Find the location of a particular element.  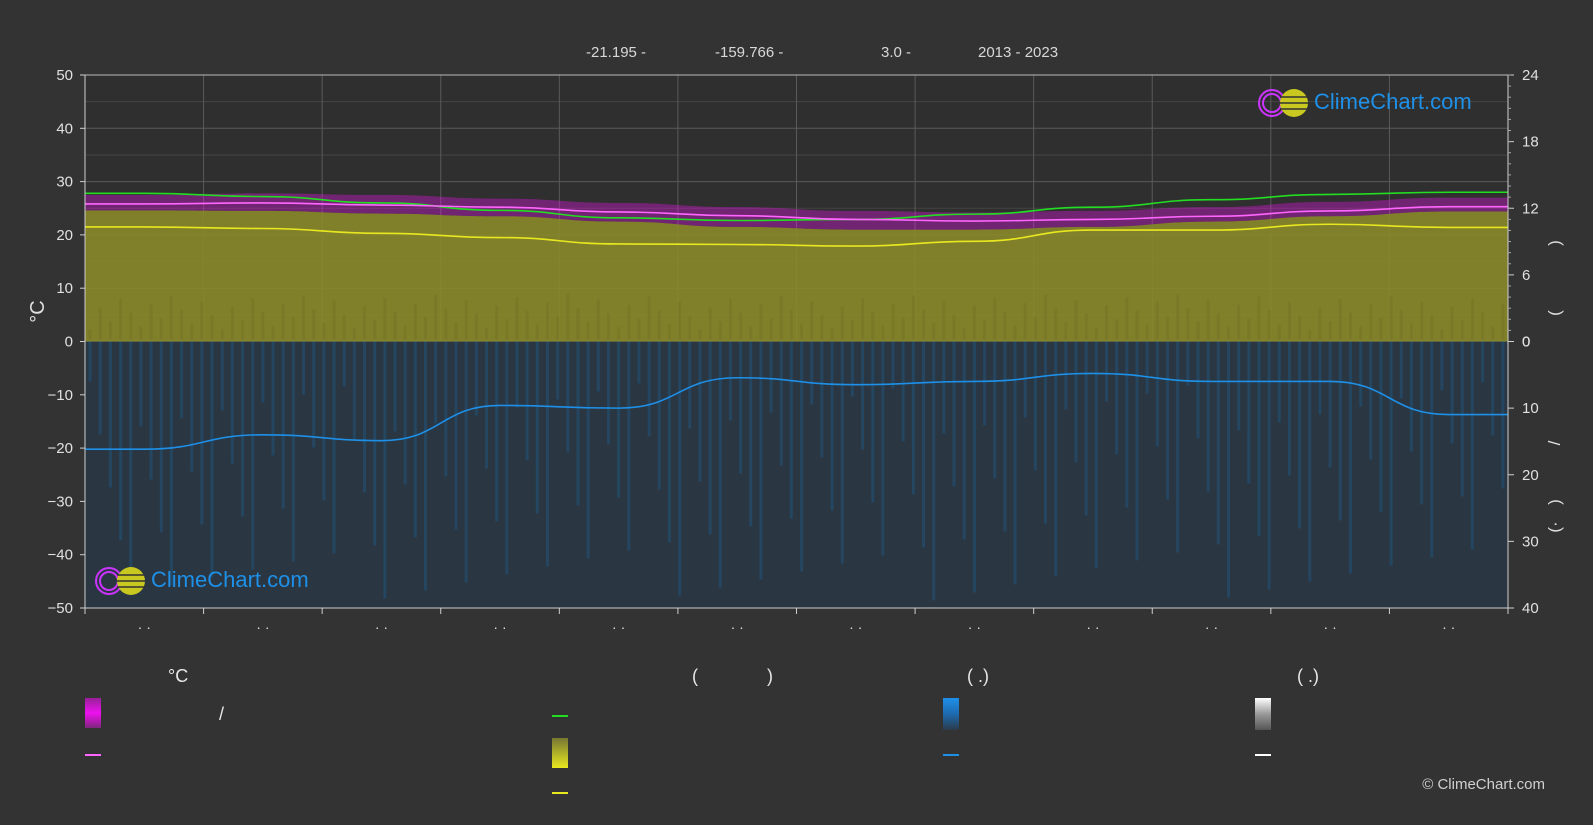

right-bottom-tick-label: 40 is located at coordinates (1530, 608).